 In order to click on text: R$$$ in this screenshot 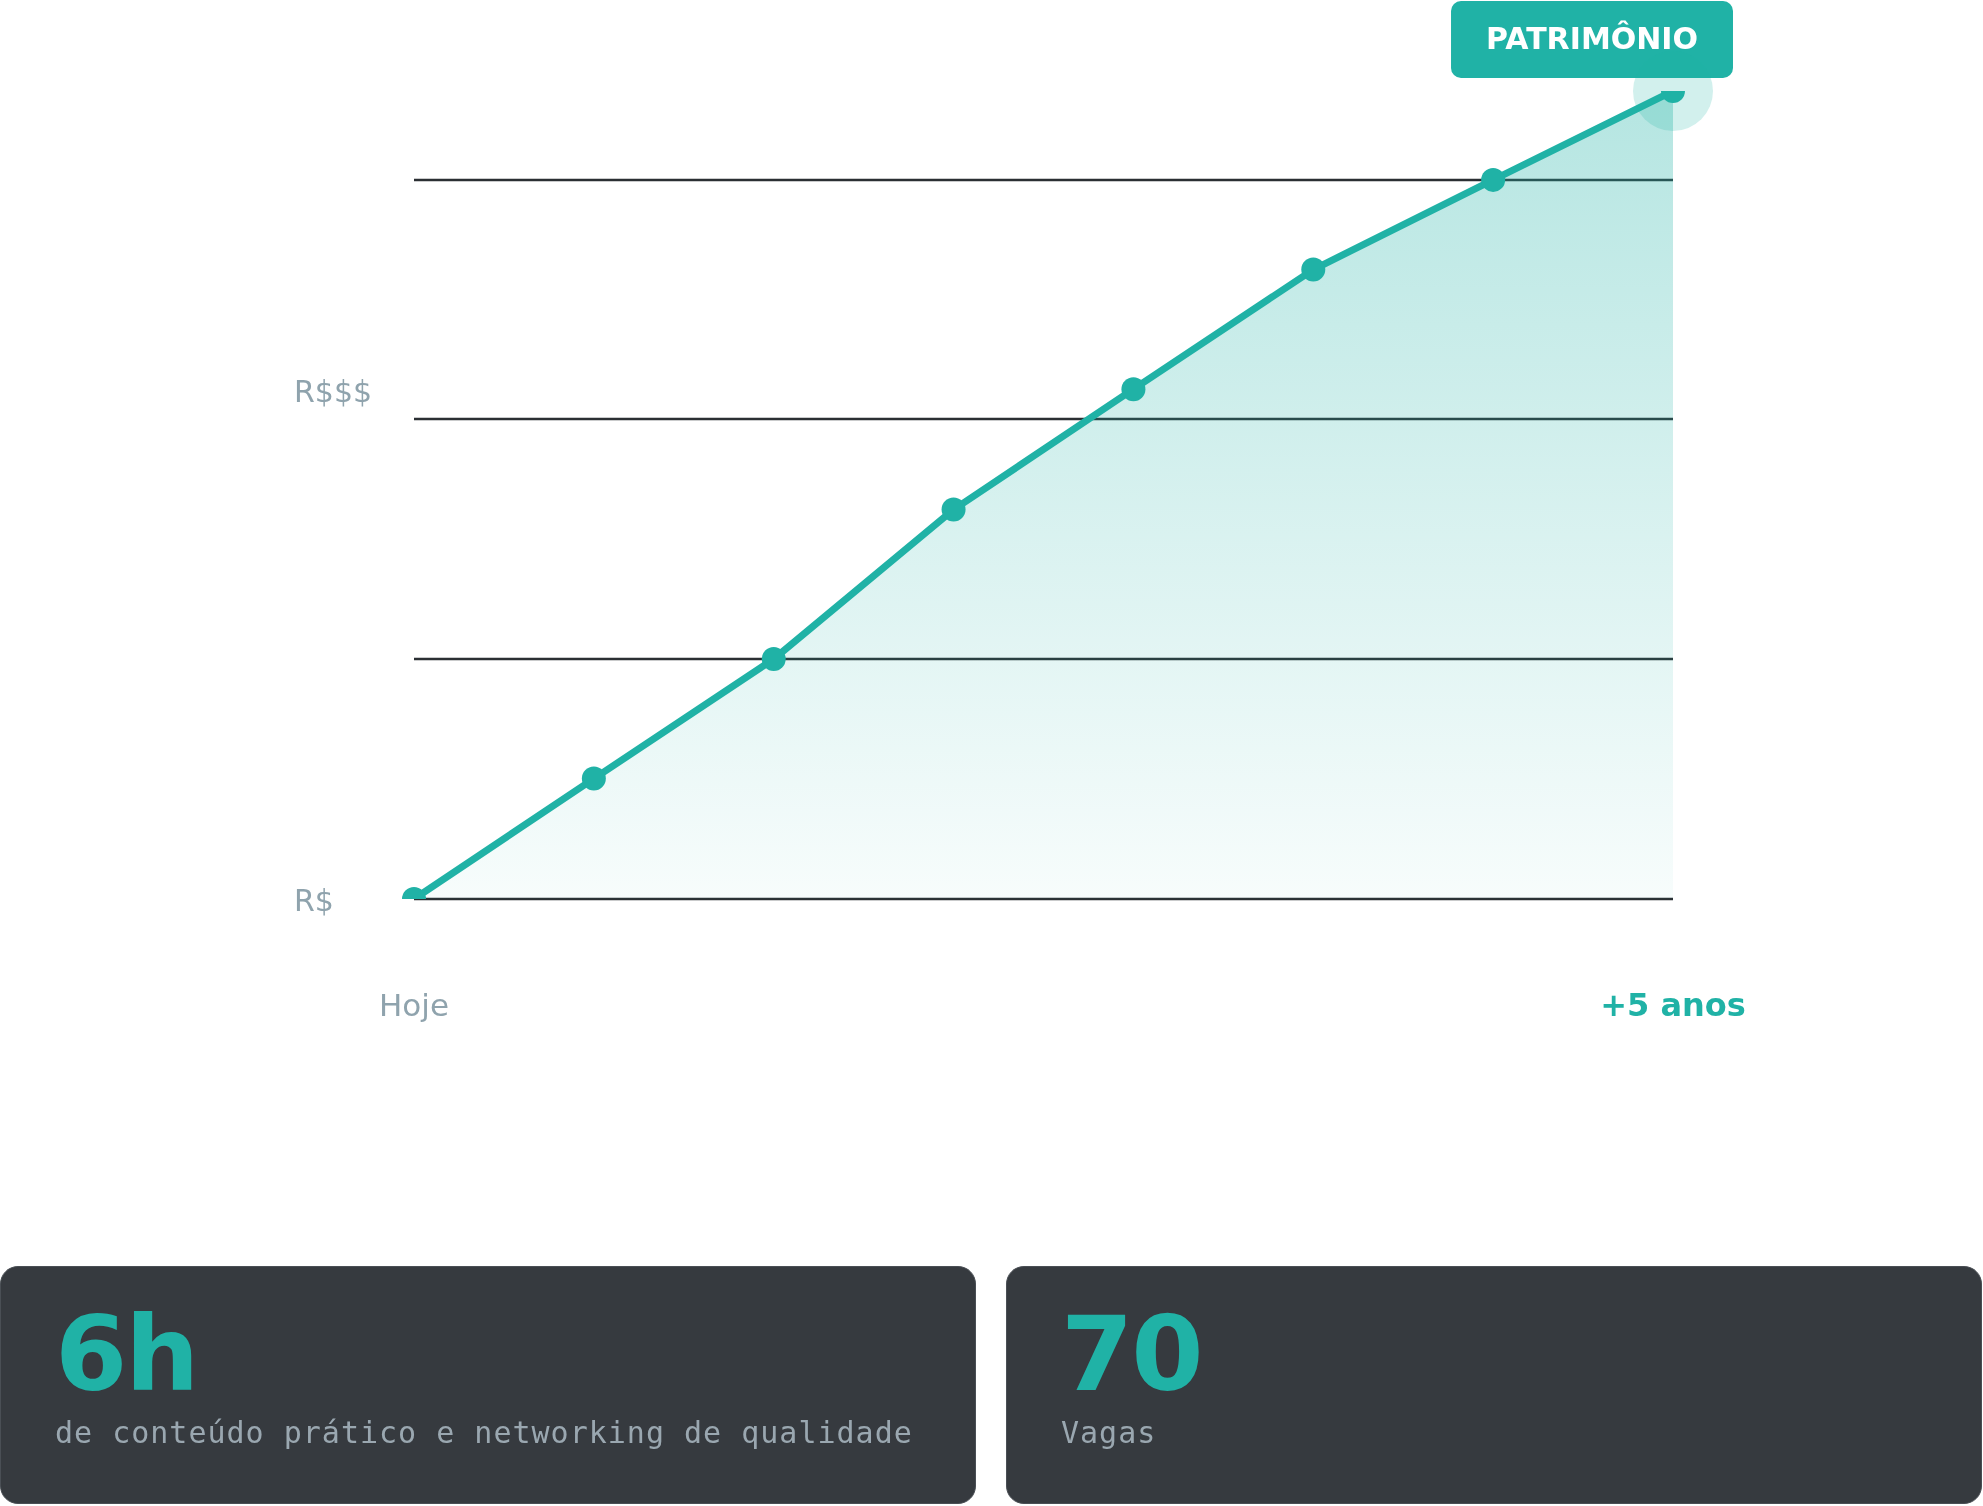, I will do `click(333, 391)`.